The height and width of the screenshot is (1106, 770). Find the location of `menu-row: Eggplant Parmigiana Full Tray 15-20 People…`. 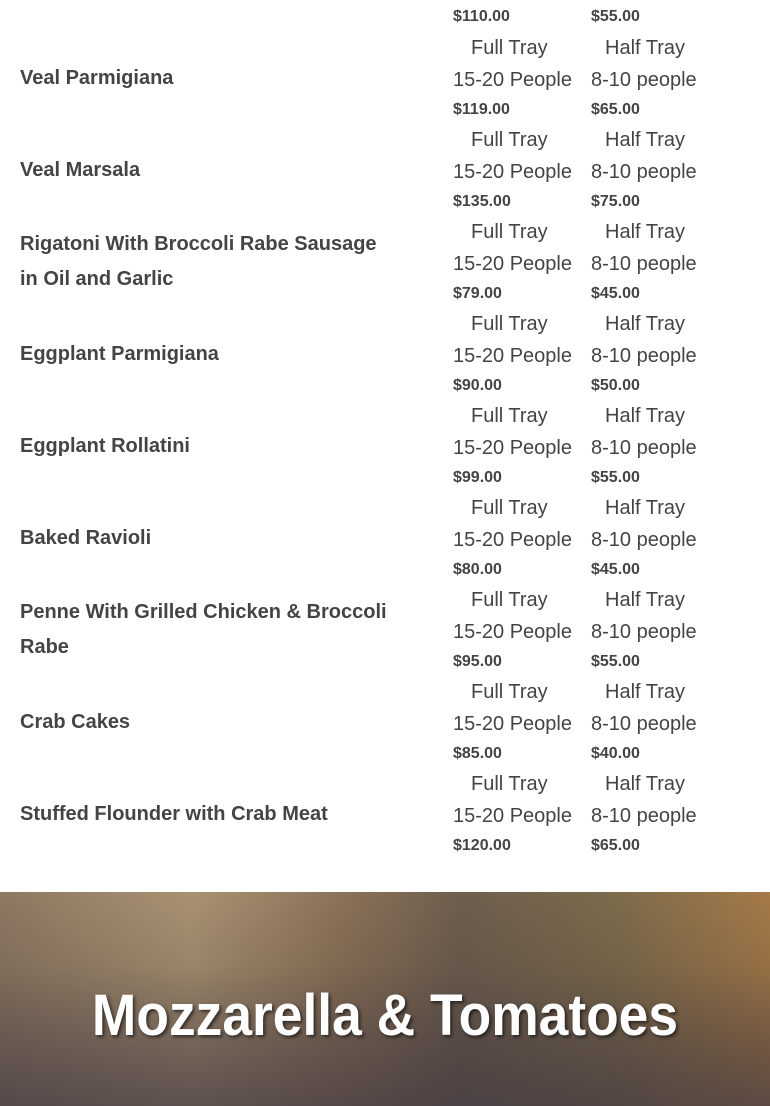

menu-row: Eggplant Parmigiana Full Tray 15-20 People… is located at coordinates (385, 354).